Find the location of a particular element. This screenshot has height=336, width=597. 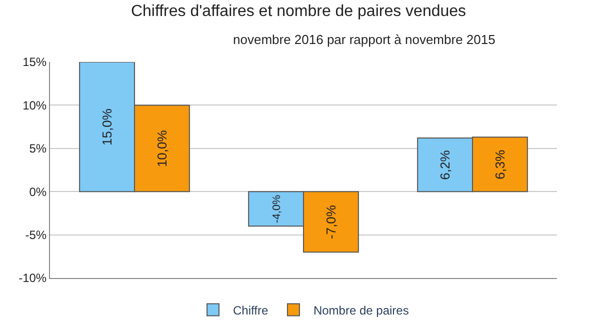

y-tick-label: -5% is located at coordinates (36, 235).